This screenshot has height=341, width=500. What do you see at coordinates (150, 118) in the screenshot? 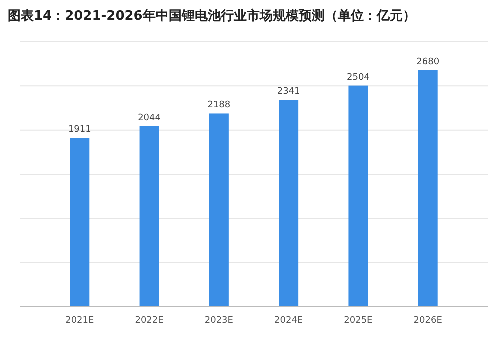
I see `data-label: 2044` at bounding box center [150, 118].